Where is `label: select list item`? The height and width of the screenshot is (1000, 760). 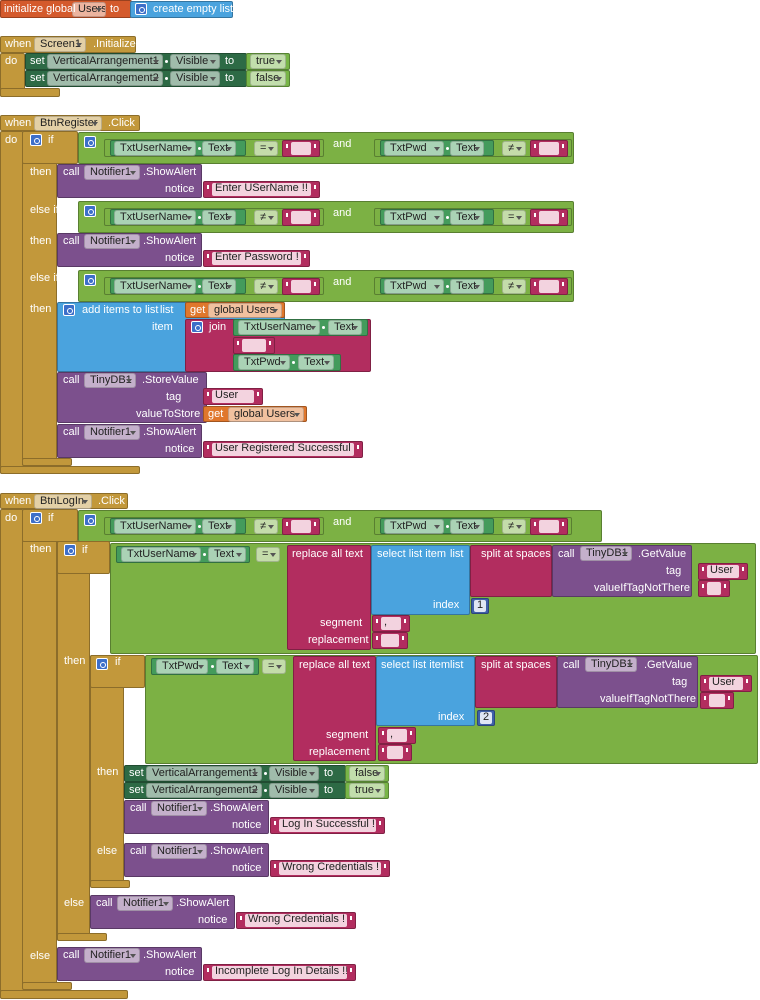 label: select list item is located at coordinates (416, 665).